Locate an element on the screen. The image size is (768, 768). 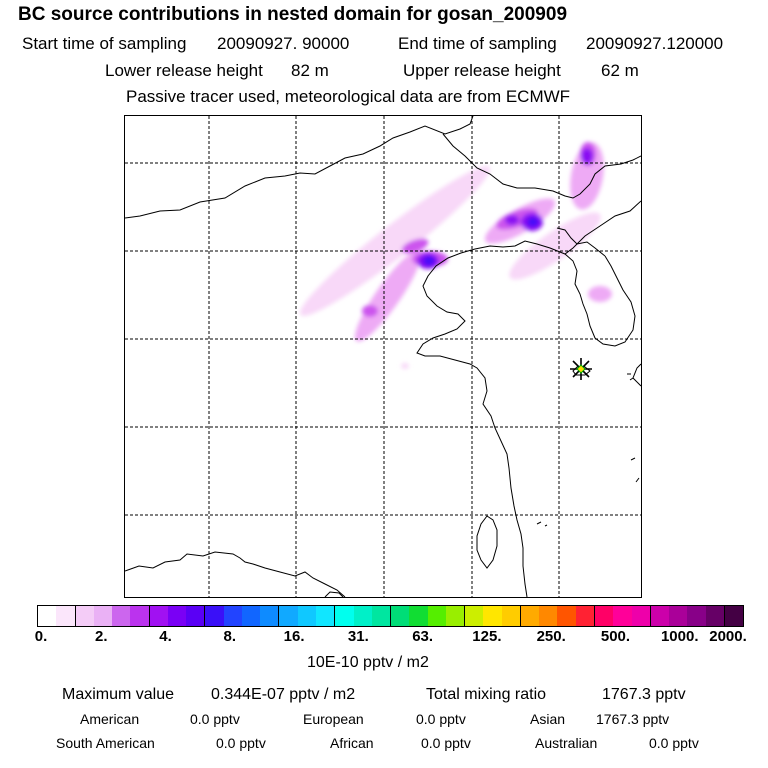
plume-layer is located at coordinates (455, 255).